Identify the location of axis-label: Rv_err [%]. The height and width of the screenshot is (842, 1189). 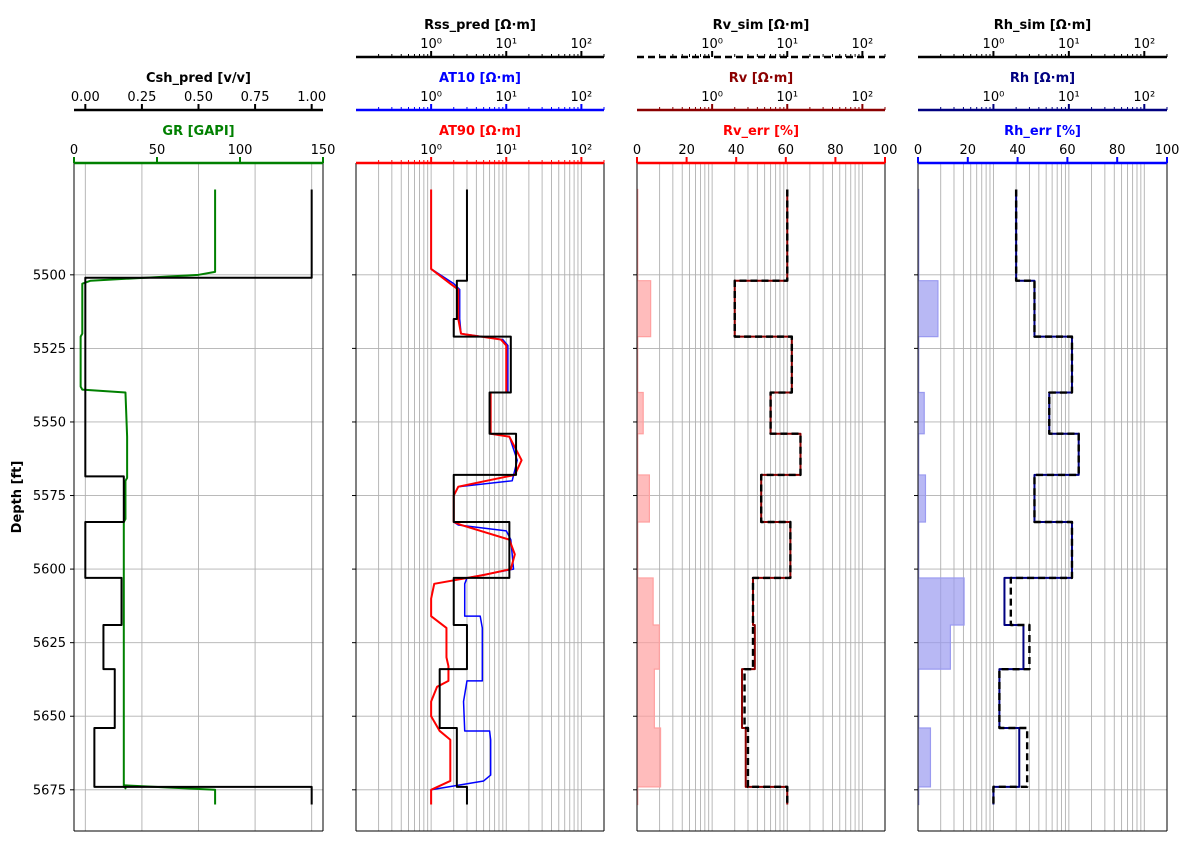
(761, 131).